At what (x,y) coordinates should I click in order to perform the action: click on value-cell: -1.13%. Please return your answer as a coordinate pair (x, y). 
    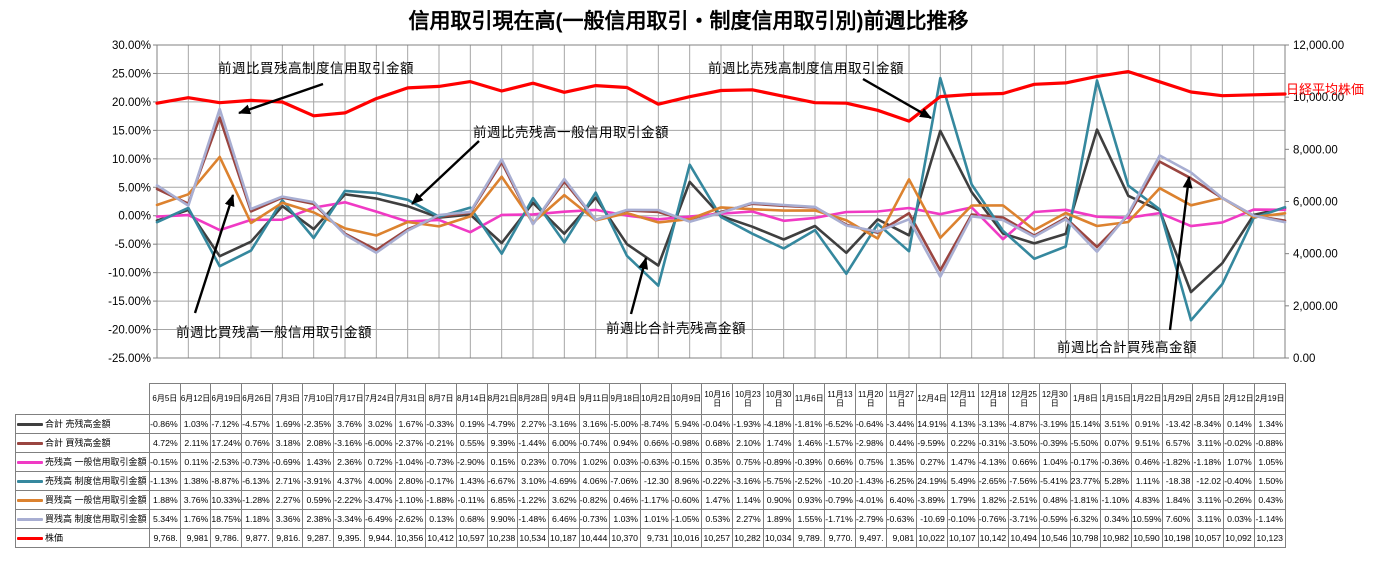
    Looking at the image, I should click on (165, 481).